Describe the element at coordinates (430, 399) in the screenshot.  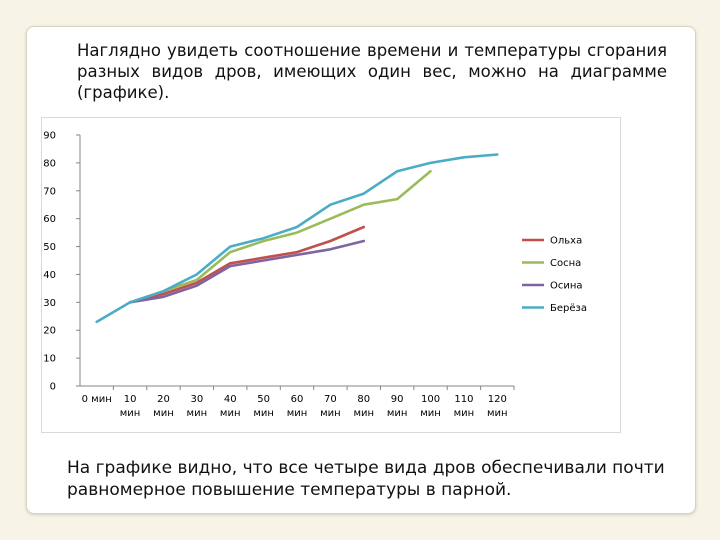
I see `x-tick-label: 100` at that location.